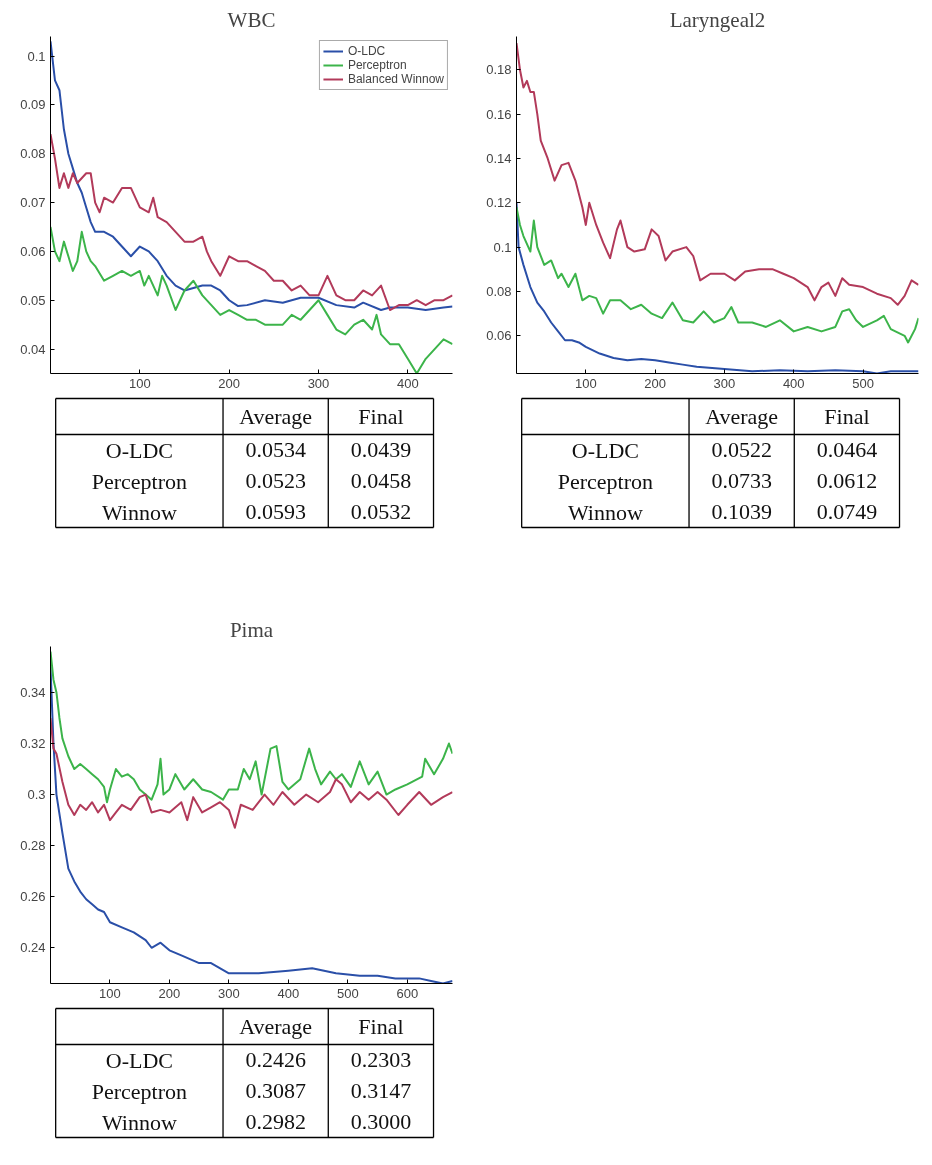  I want to click on y-tick-label: 0.04, so click(33, 349).